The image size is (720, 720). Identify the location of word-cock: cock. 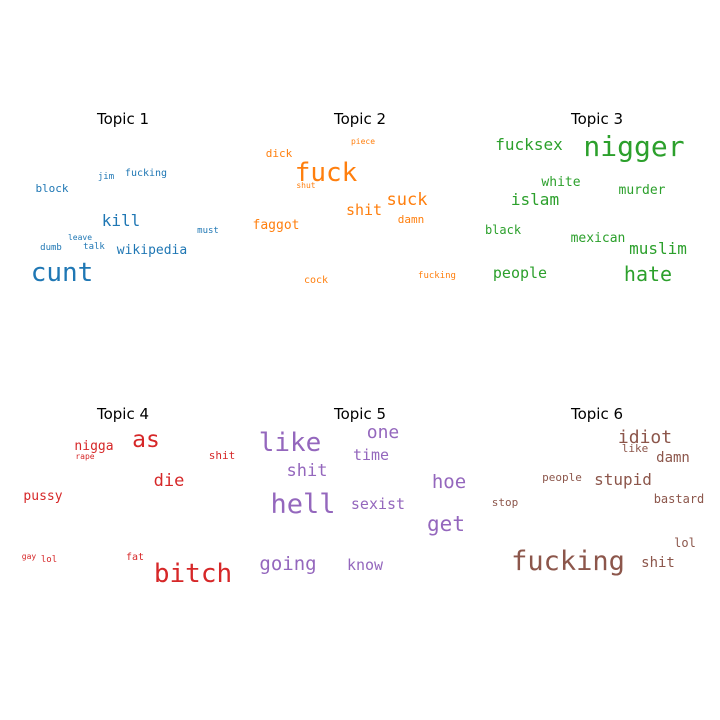
(316, 280).